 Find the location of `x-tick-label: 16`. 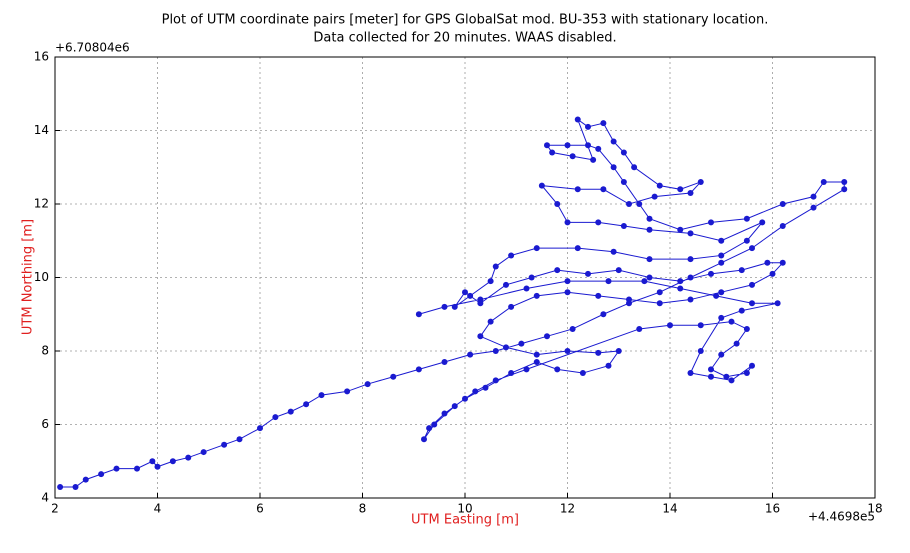

x-tick-label: 16 is located at coordinates (772, 509).